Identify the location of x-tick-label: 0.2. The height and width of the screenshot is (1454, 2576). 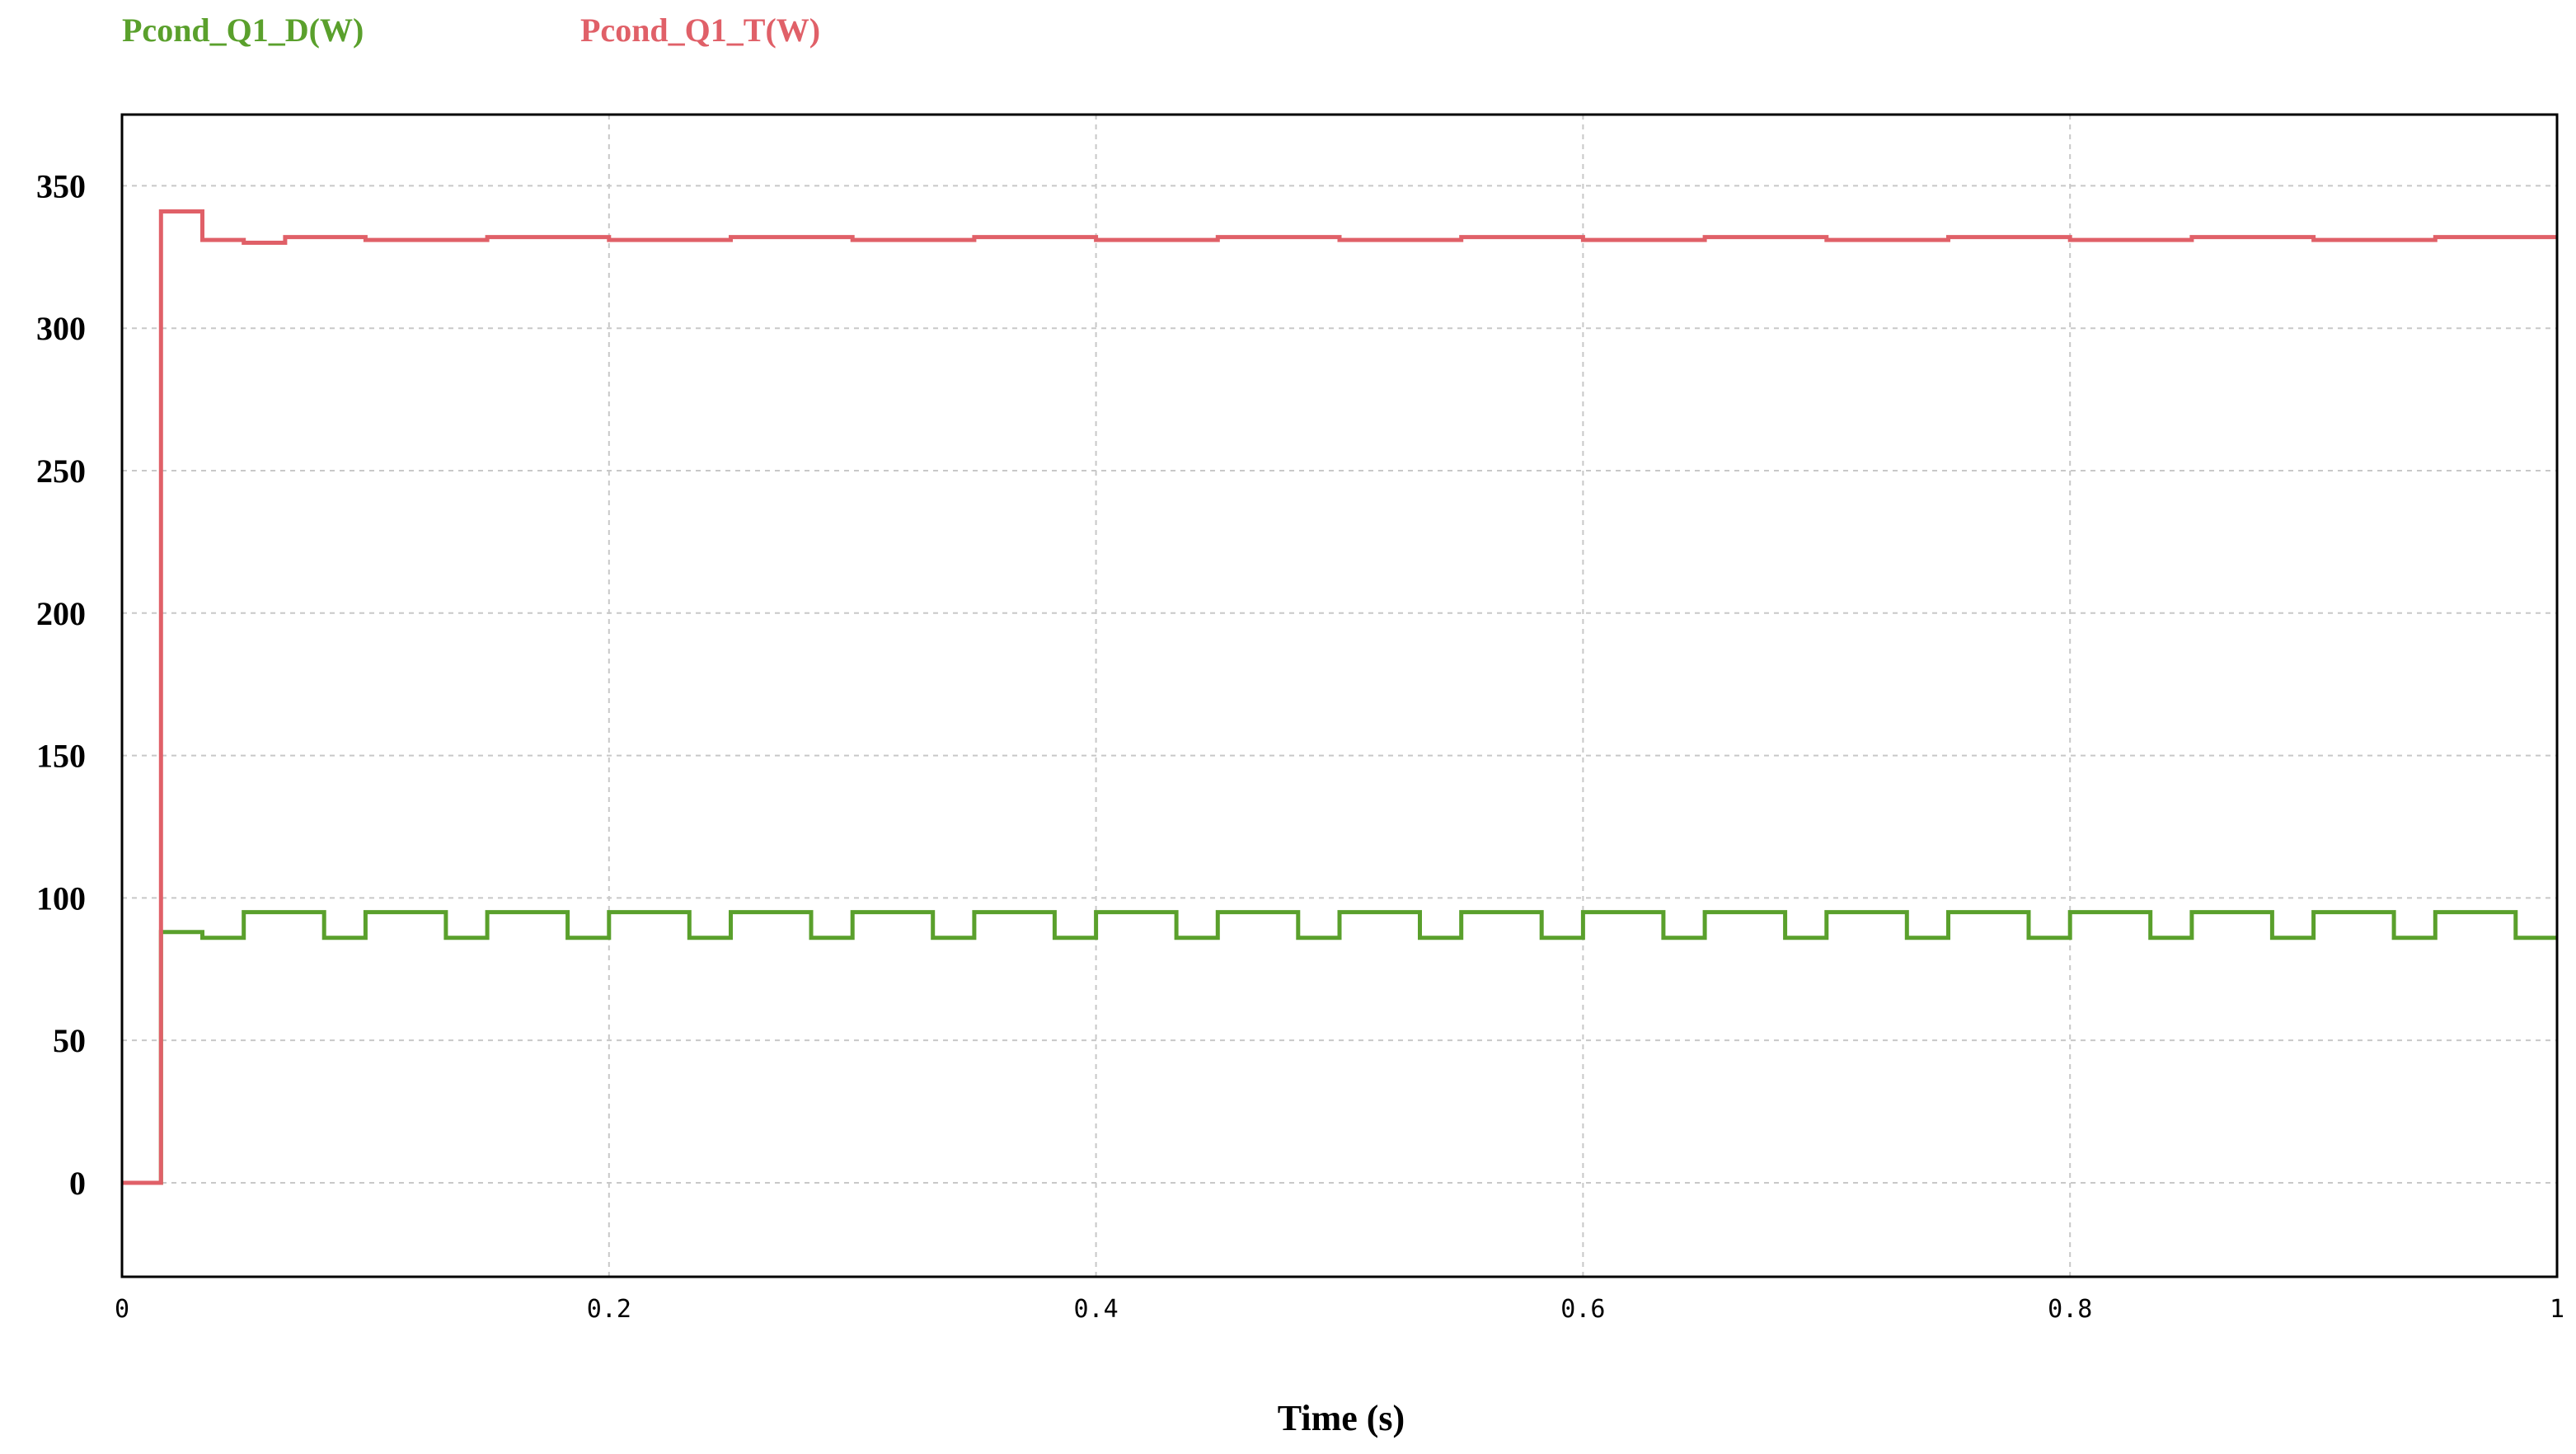
(609, 1309).